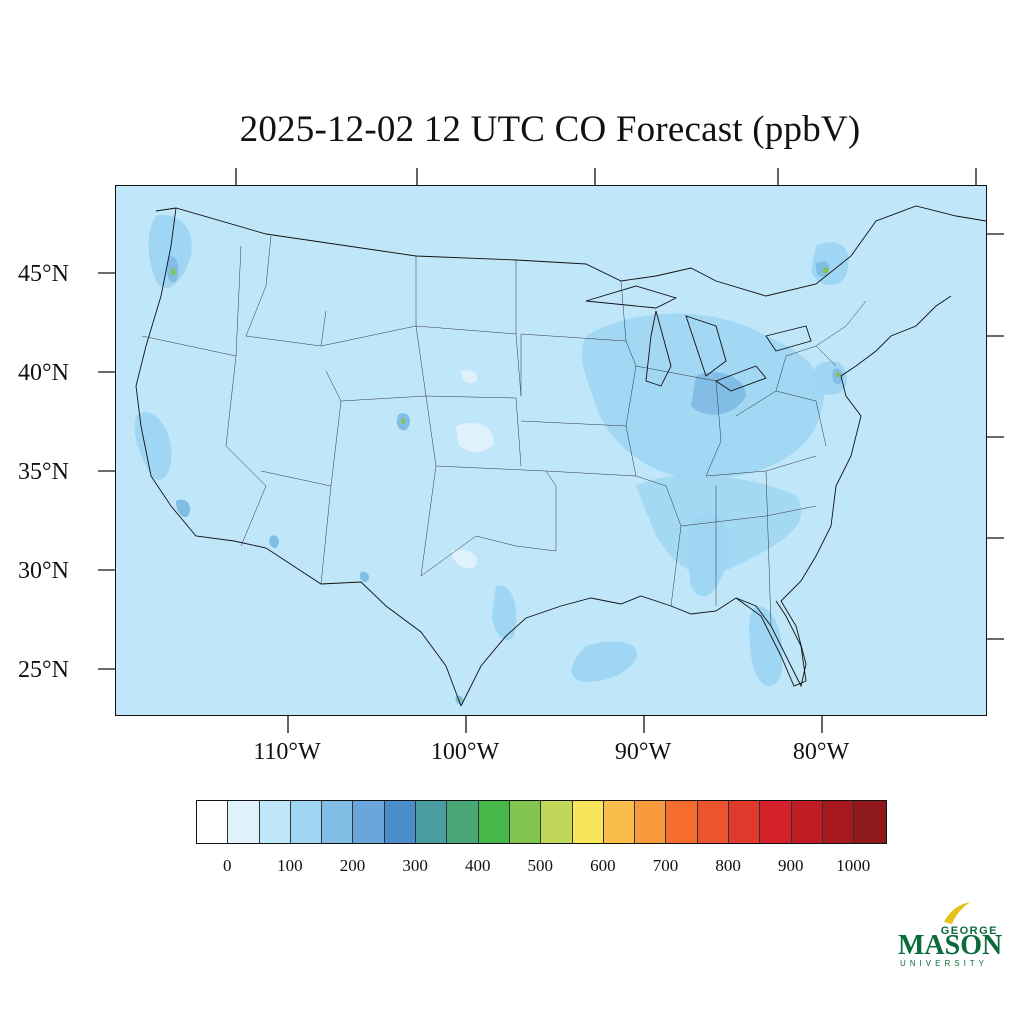 Image resolution: width=1024 pixels, height=1024 pixels. What do you see at coordinates (477, 865) in the screenshot?
I see `colorbar-tick-label: 400` at bounding box center [477, 865].